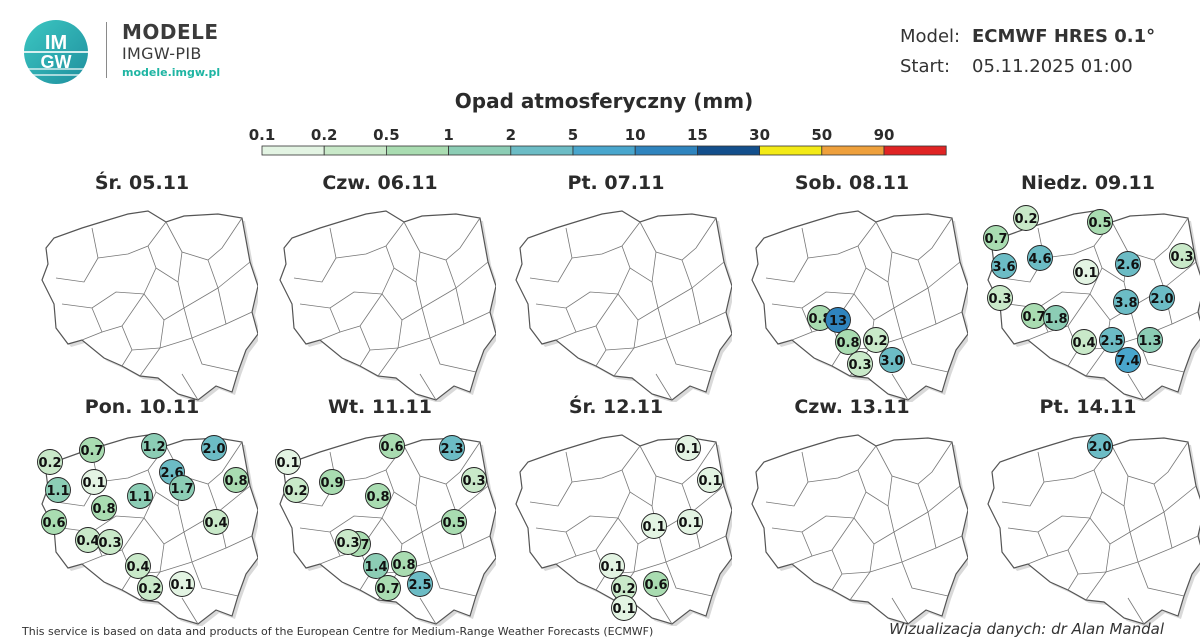  Describe the element at coordinates (852, 183) in the screenshot. I see `panel-date-title: Sob. 08.11` at that location.